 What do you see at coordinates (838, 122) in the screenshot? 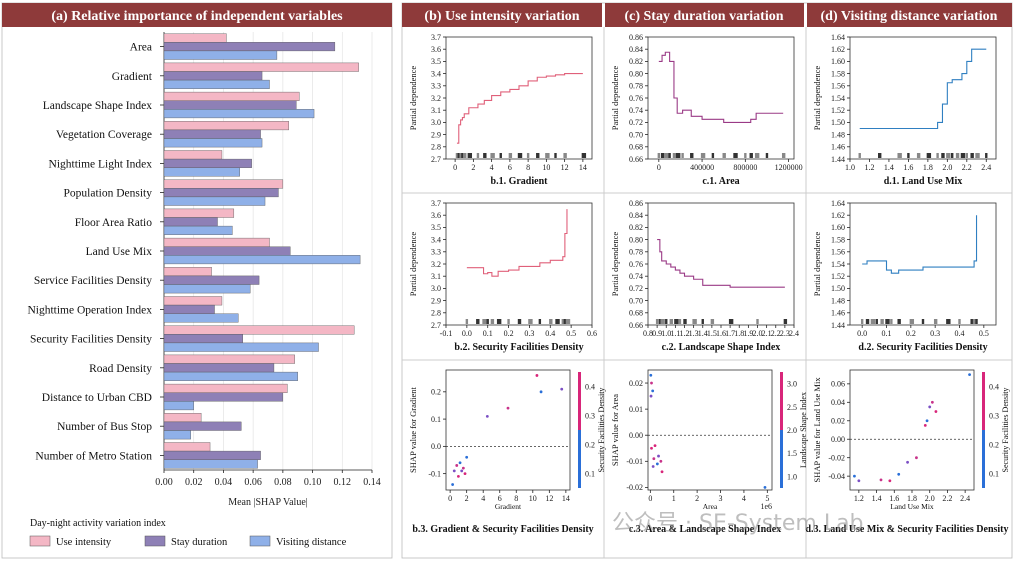
I see `y-tick-label: 1.50` at bounding box center [838, 122].